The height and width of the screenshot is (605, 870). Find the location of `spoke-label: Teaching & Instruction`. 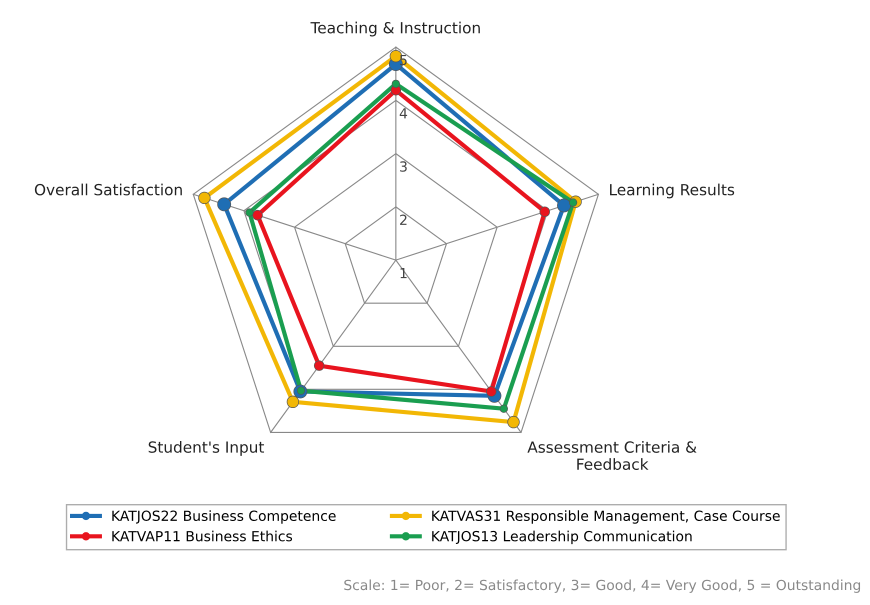

spoke-label: Teaching & Instruction is located at coordinates (395, 29).